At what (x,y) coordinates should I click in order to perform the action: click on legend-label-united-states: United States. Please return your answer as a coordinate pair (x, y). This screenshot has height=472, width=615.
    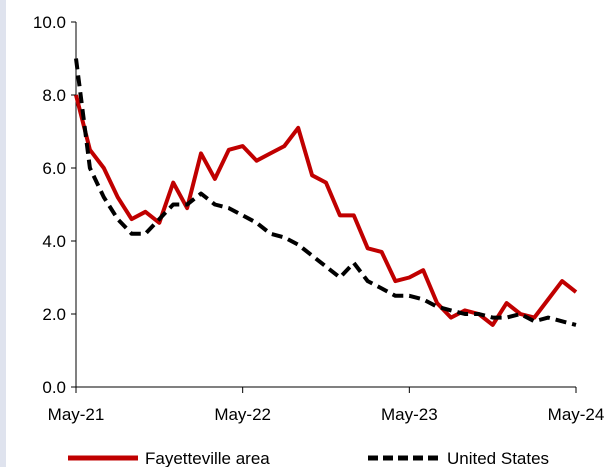
    Looking at the image, I should click on (498, 458).